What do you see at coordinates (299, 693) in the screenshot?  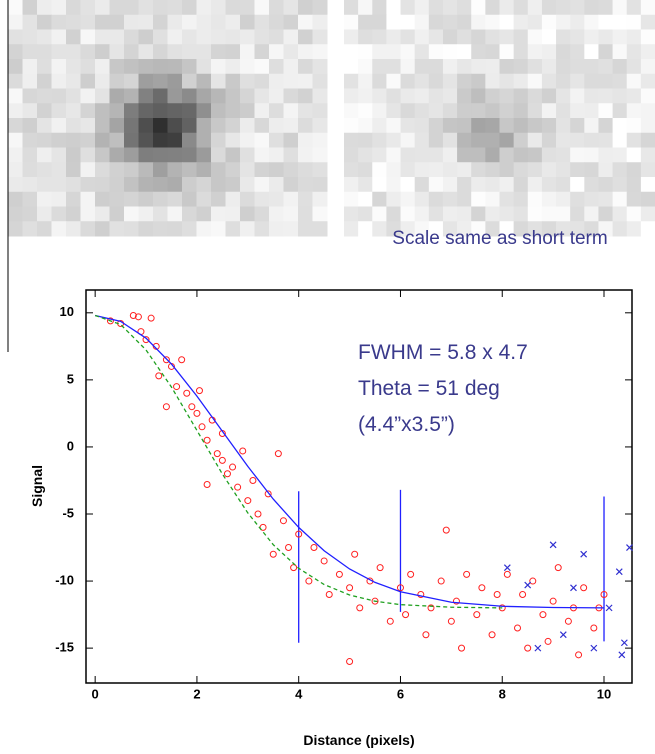 I see `x-tick-label: 4` at bounding box center [299, 693].